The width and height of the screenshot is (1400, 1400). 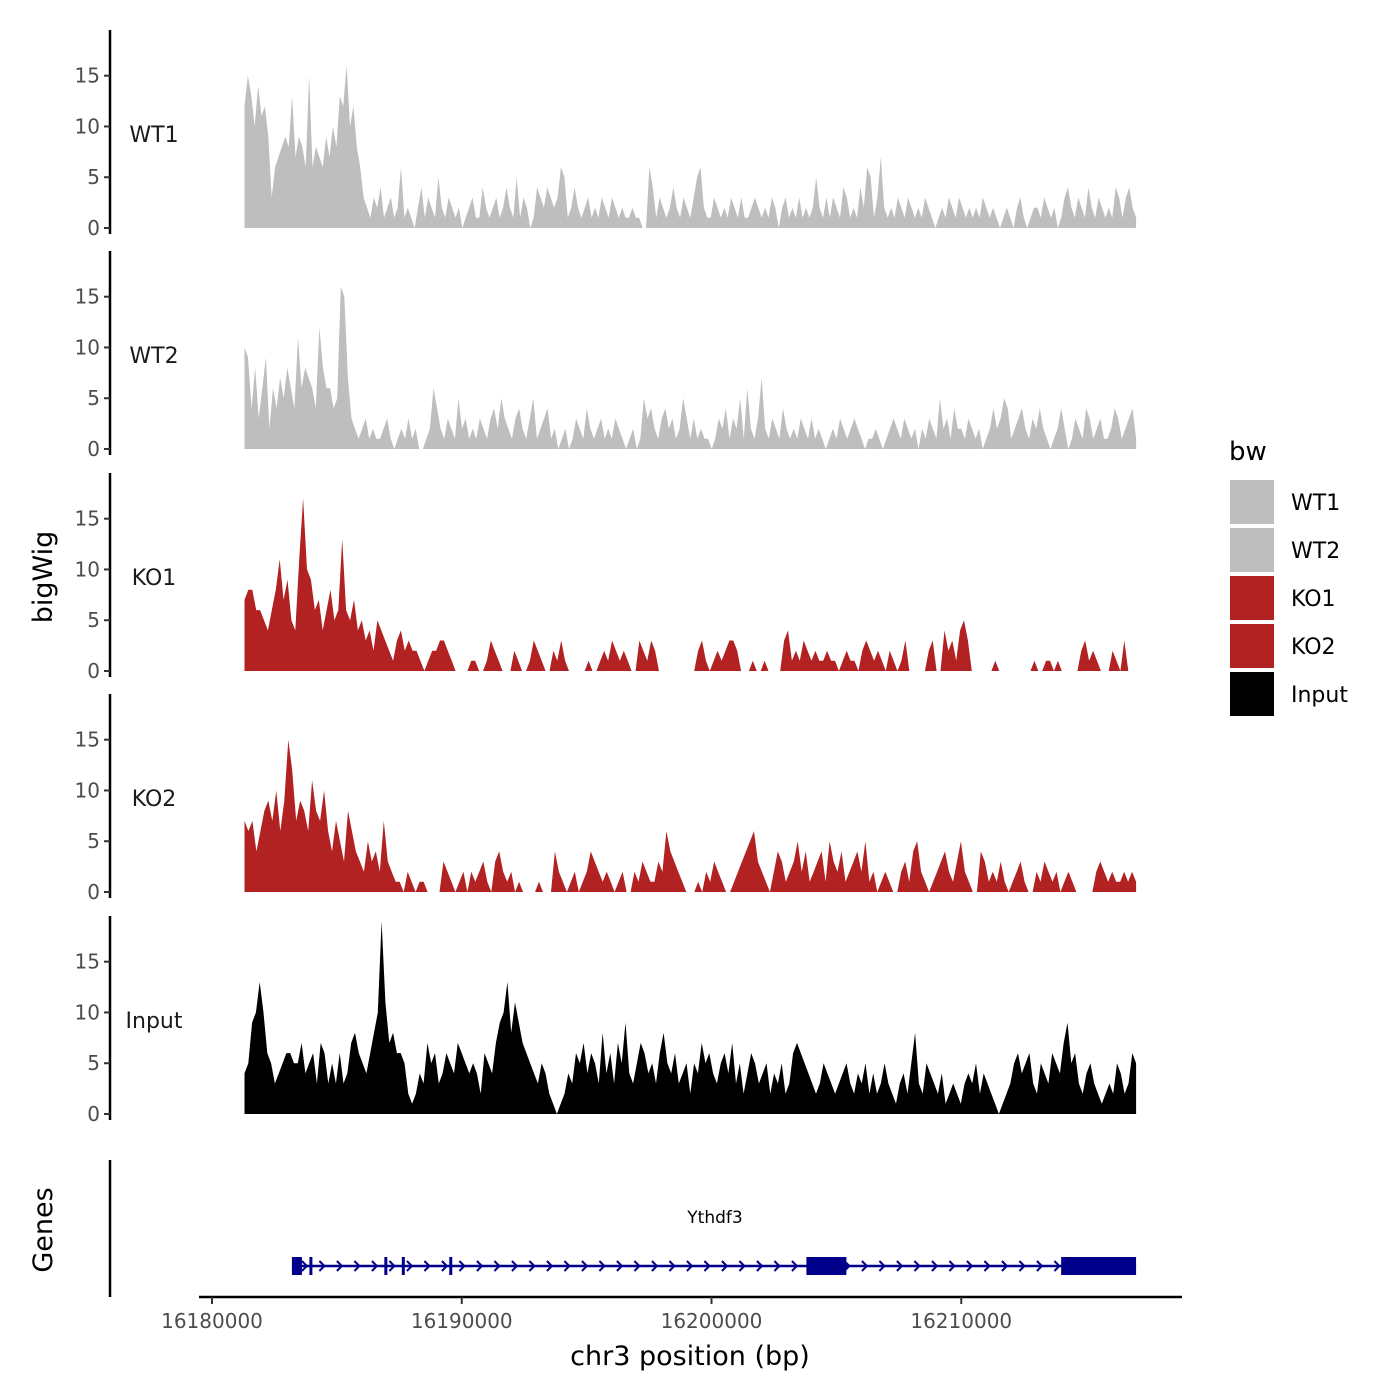 I want to click on legend-label-wt2: WT2, so click(x=1315, y=551).